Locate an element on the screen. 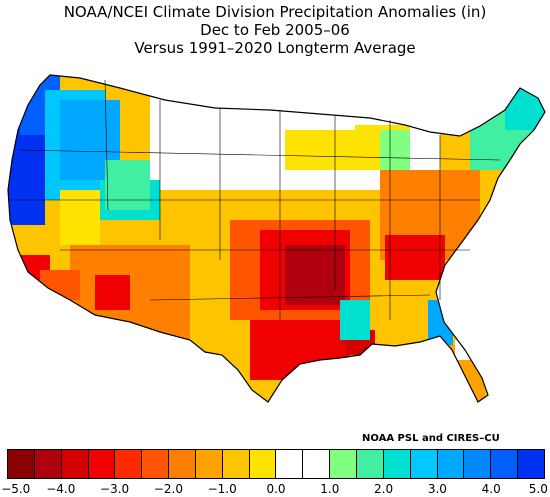 This screenshot has height=497, width=550. map-subtitle-period: Dec to Feb 2005–06 is located at coordinates (275, 30).